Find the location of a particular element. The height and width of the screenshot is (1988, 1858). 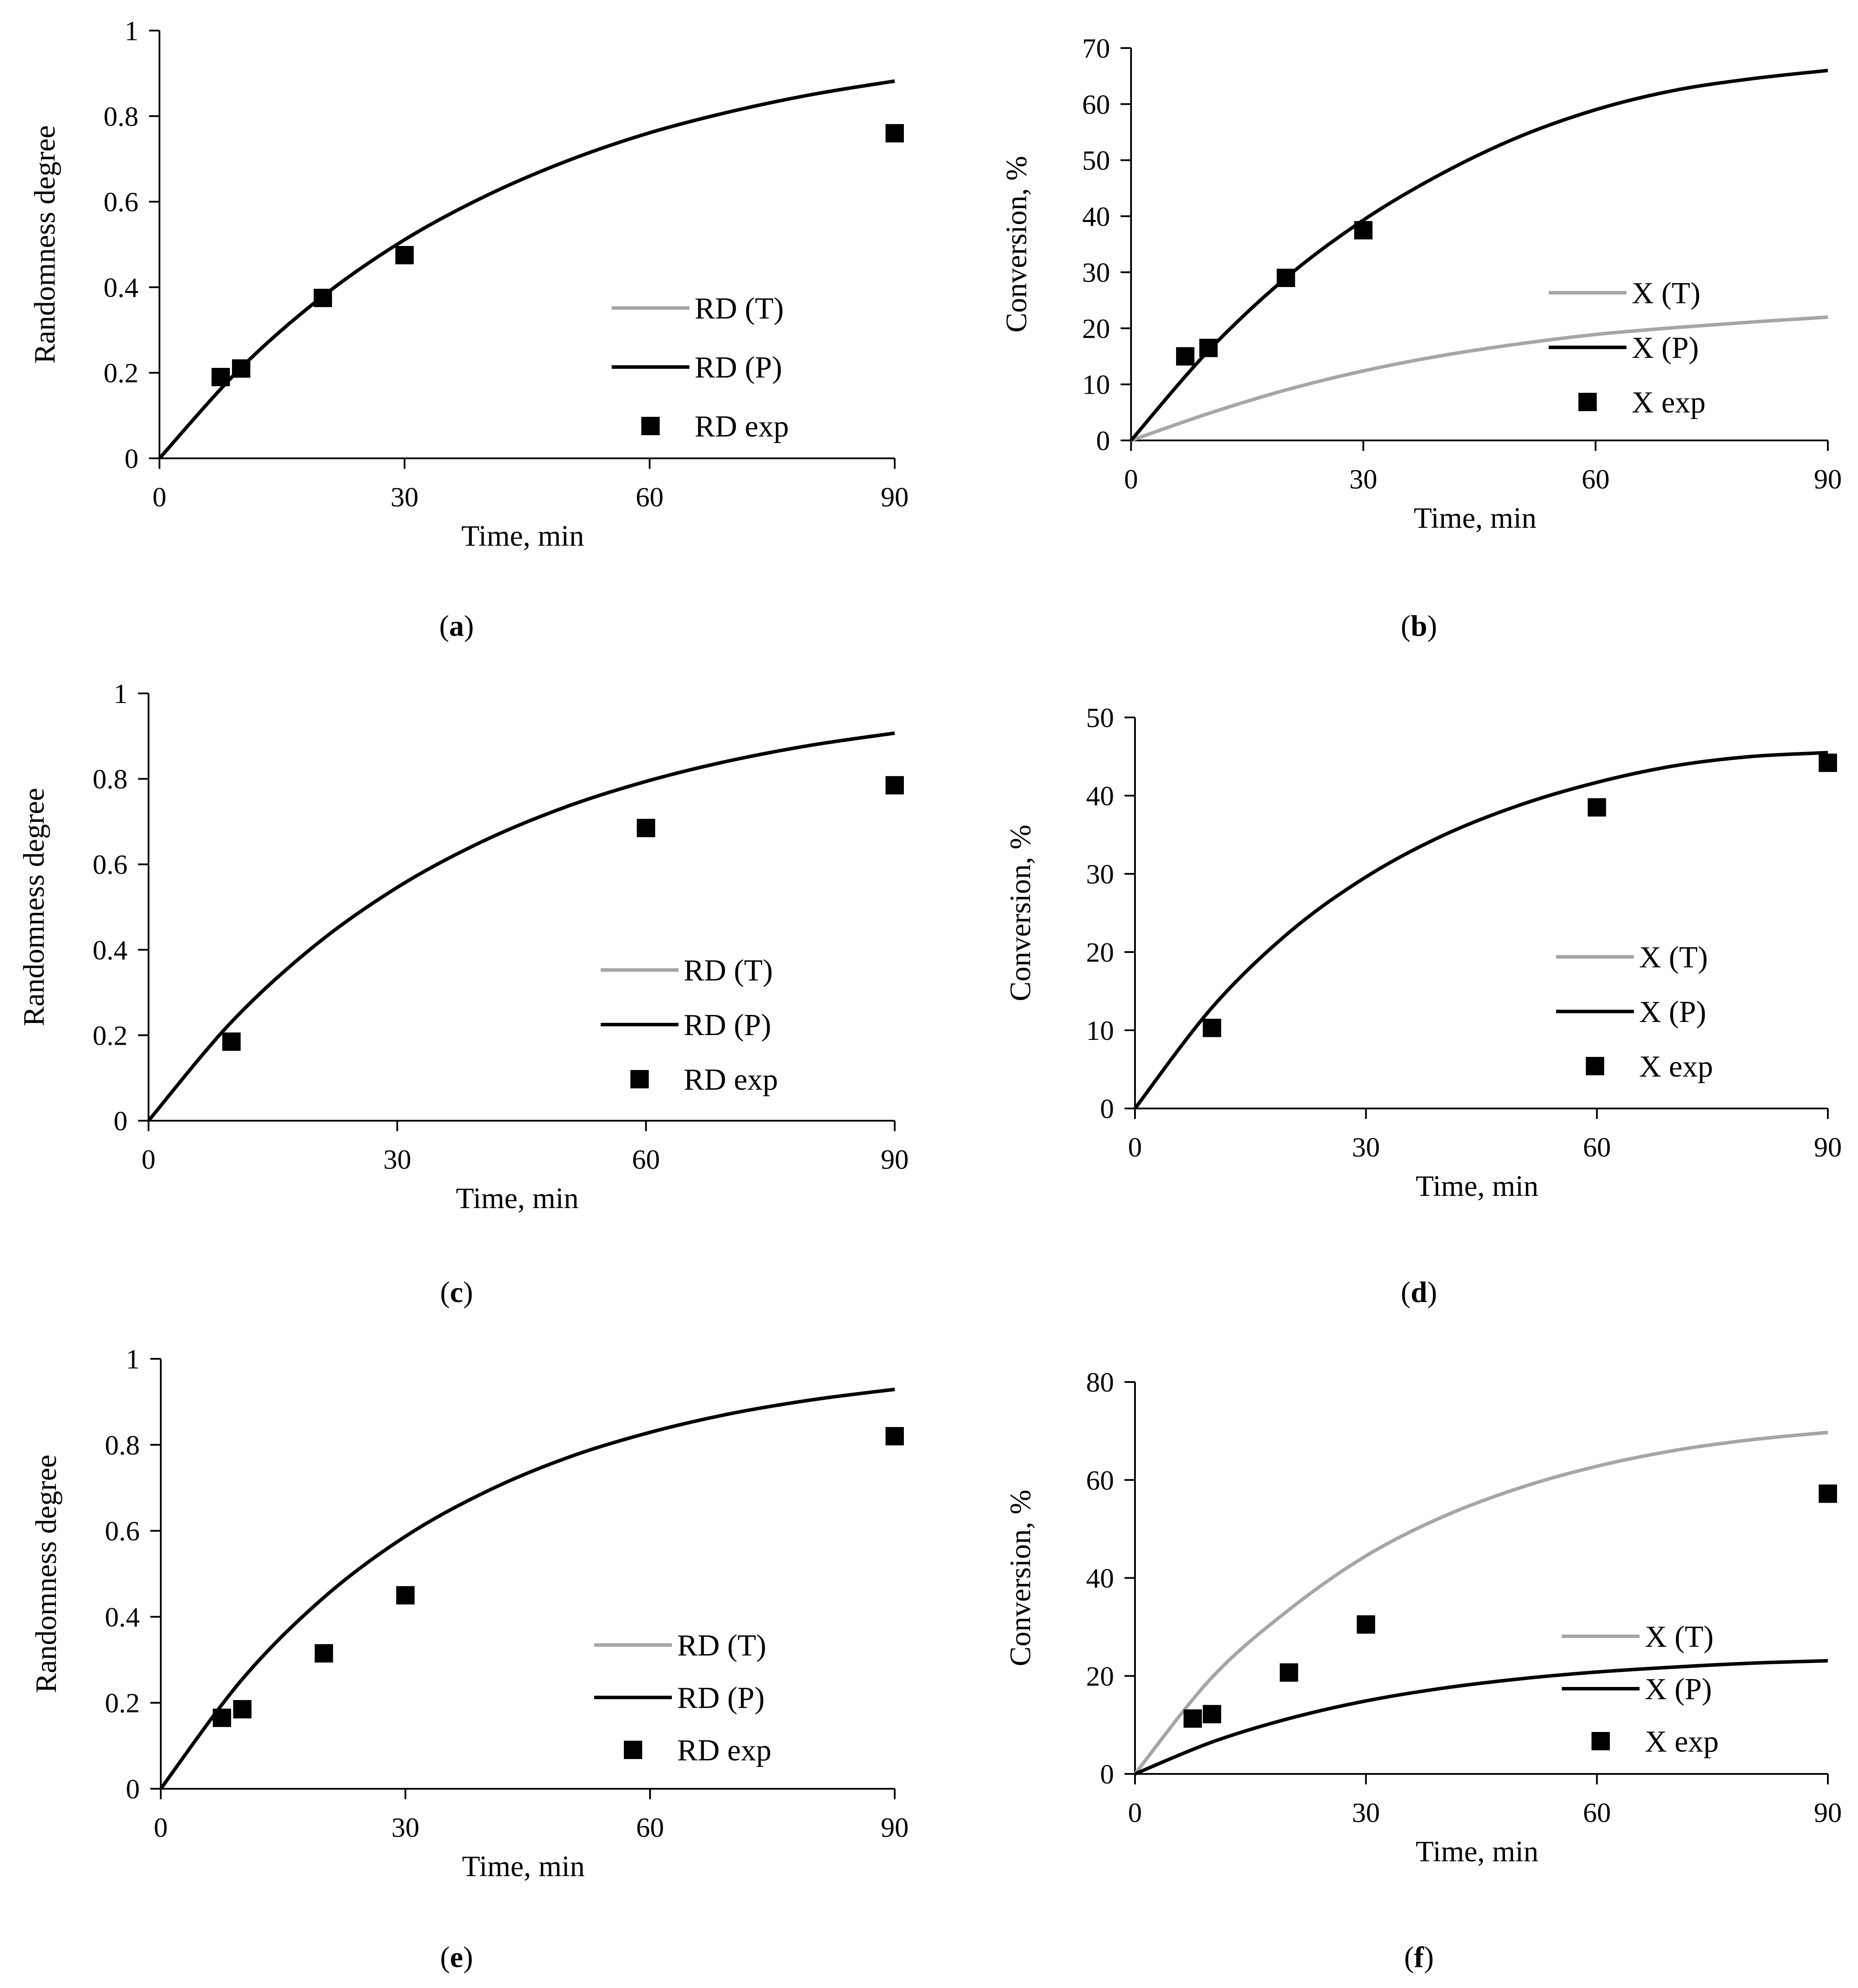

panel-caption-letter: a is located at coordinates (457, 625).